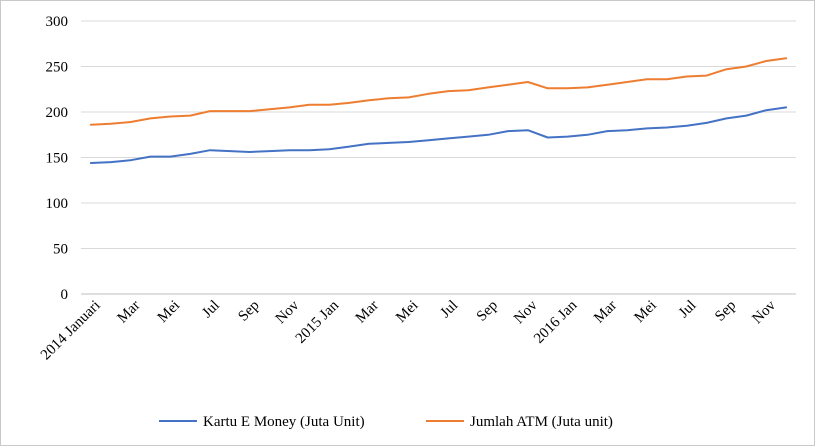  Describe the element at coordinates (284, 422) in the screenshot. I see `legend-label-kartu-e-money: Kartu E Money (Juta Unit)` at that location.